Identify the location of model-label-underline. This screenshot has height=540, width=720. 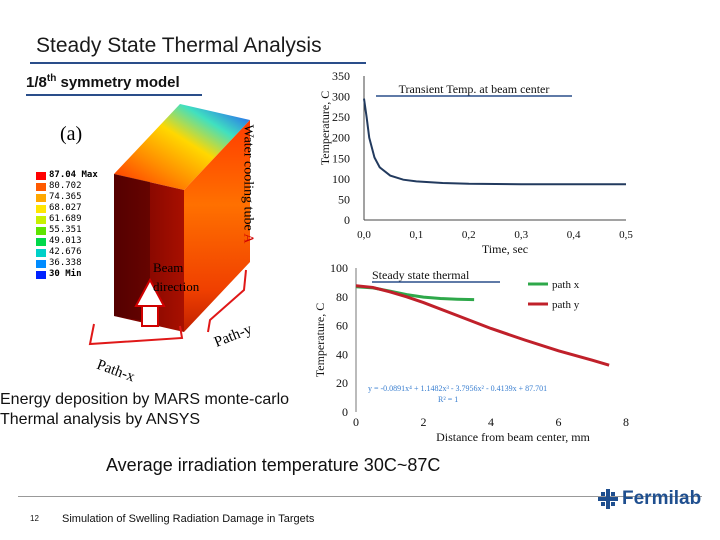
(114, 95).